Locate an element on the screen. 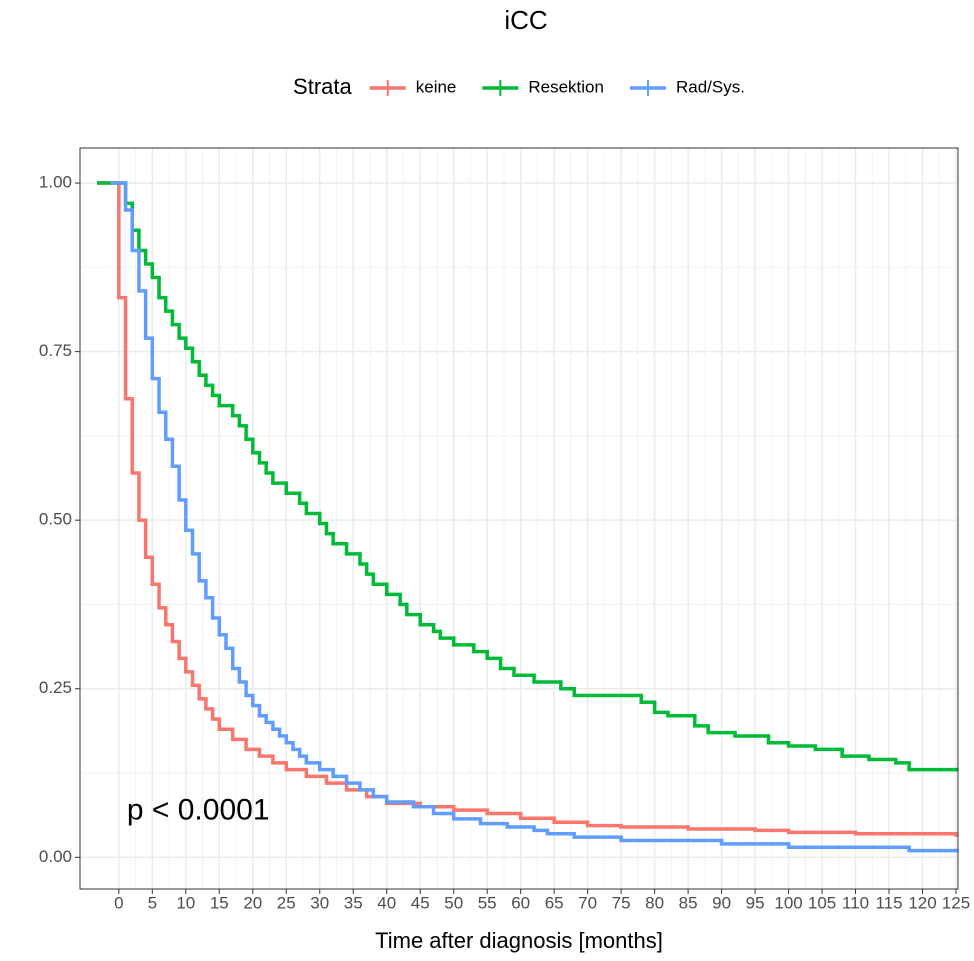  x-tick-label: 65 is located at coordinates (554, 902).